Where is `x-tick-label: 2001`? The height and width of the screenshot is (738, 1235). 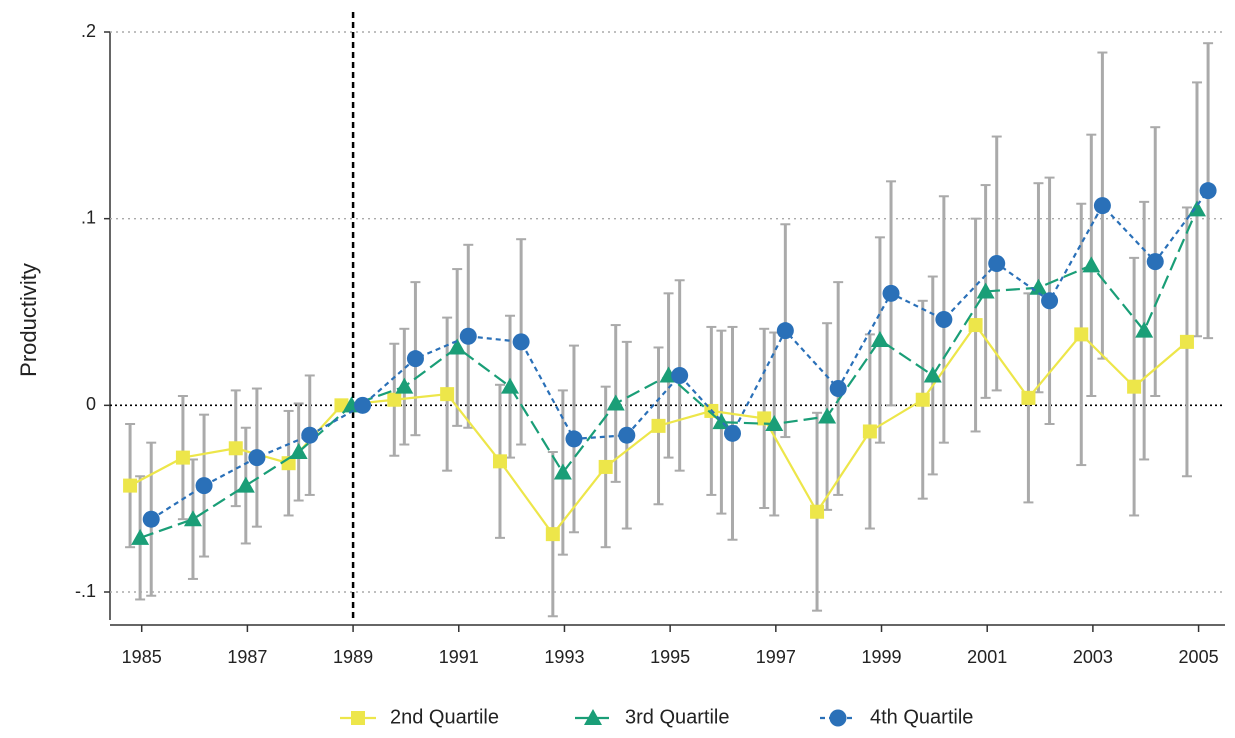
x-tick-label: 2001 is located at coordinates (987, 657).